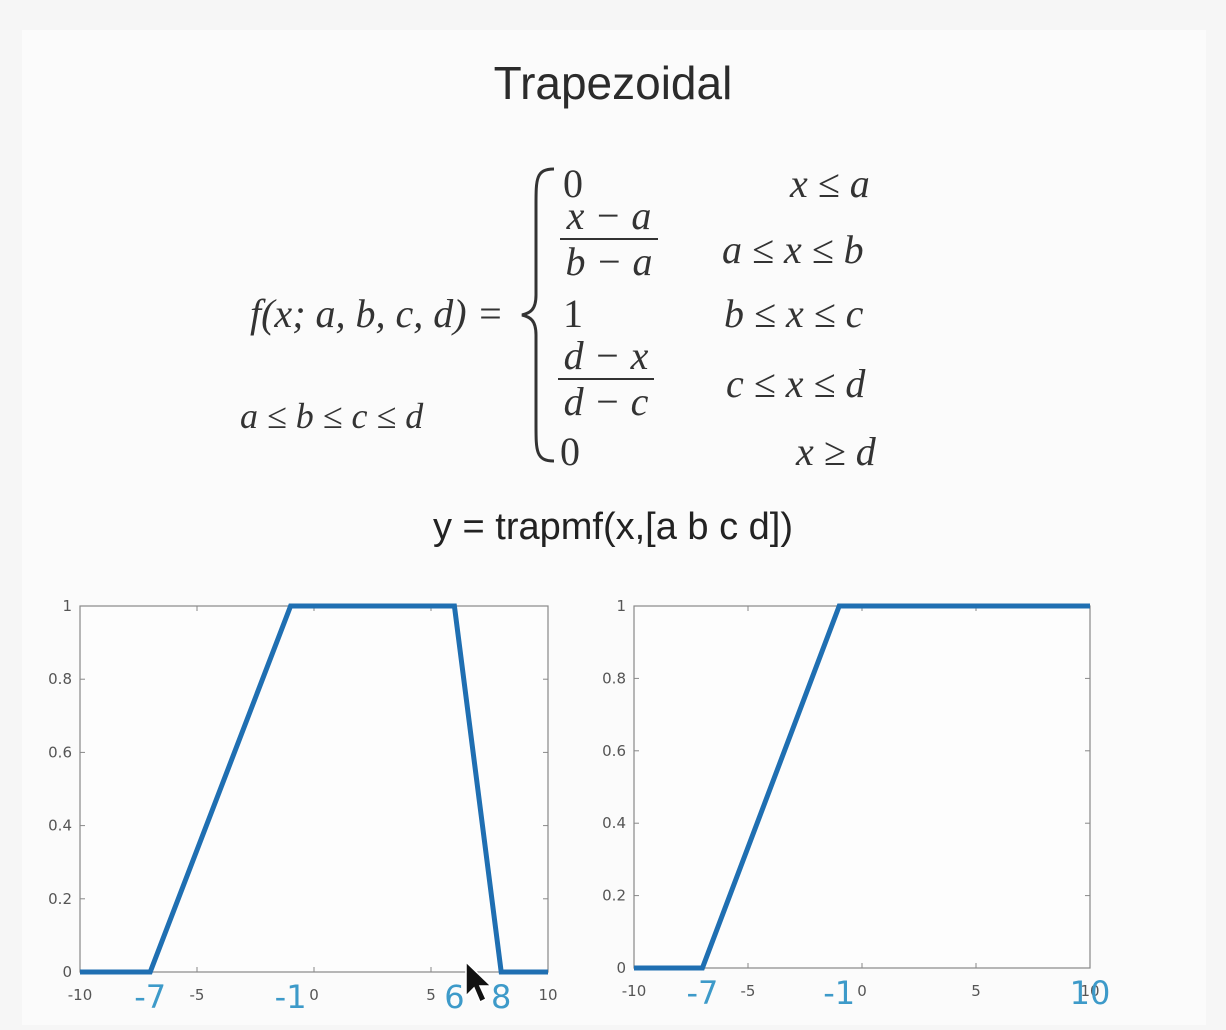 This screenshot has height=1030, width=1226. I want to click on y-tick-label: 0.2, so click(60, 899).